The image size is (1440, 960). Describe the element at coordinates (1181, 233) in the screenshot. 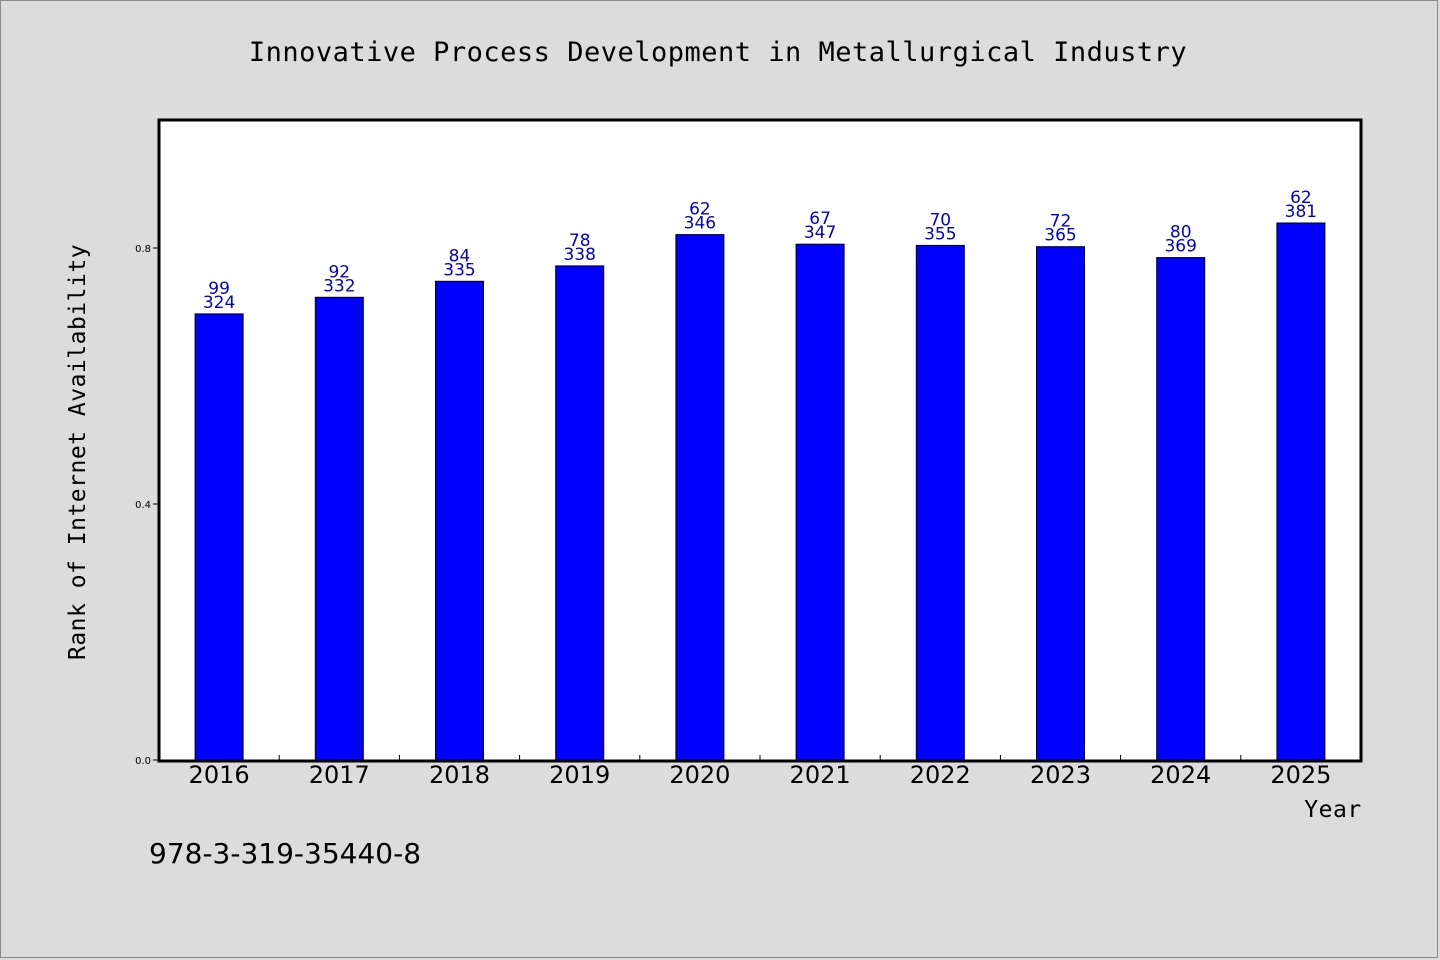

I see `data-label-top-2024: 80` at that location.